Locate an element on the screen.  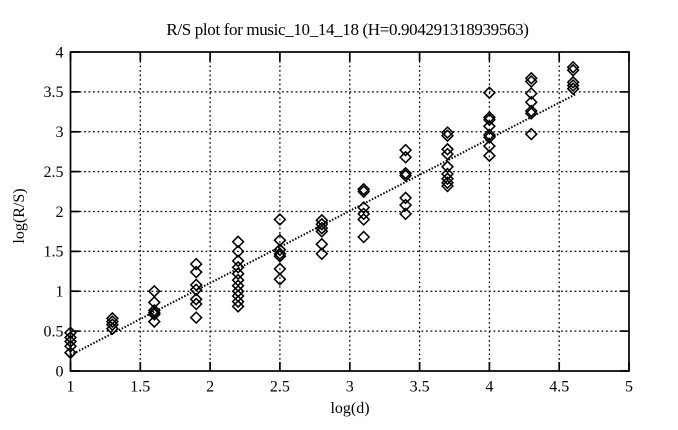
svg-text: 5 is located at coordinates (629, 387).